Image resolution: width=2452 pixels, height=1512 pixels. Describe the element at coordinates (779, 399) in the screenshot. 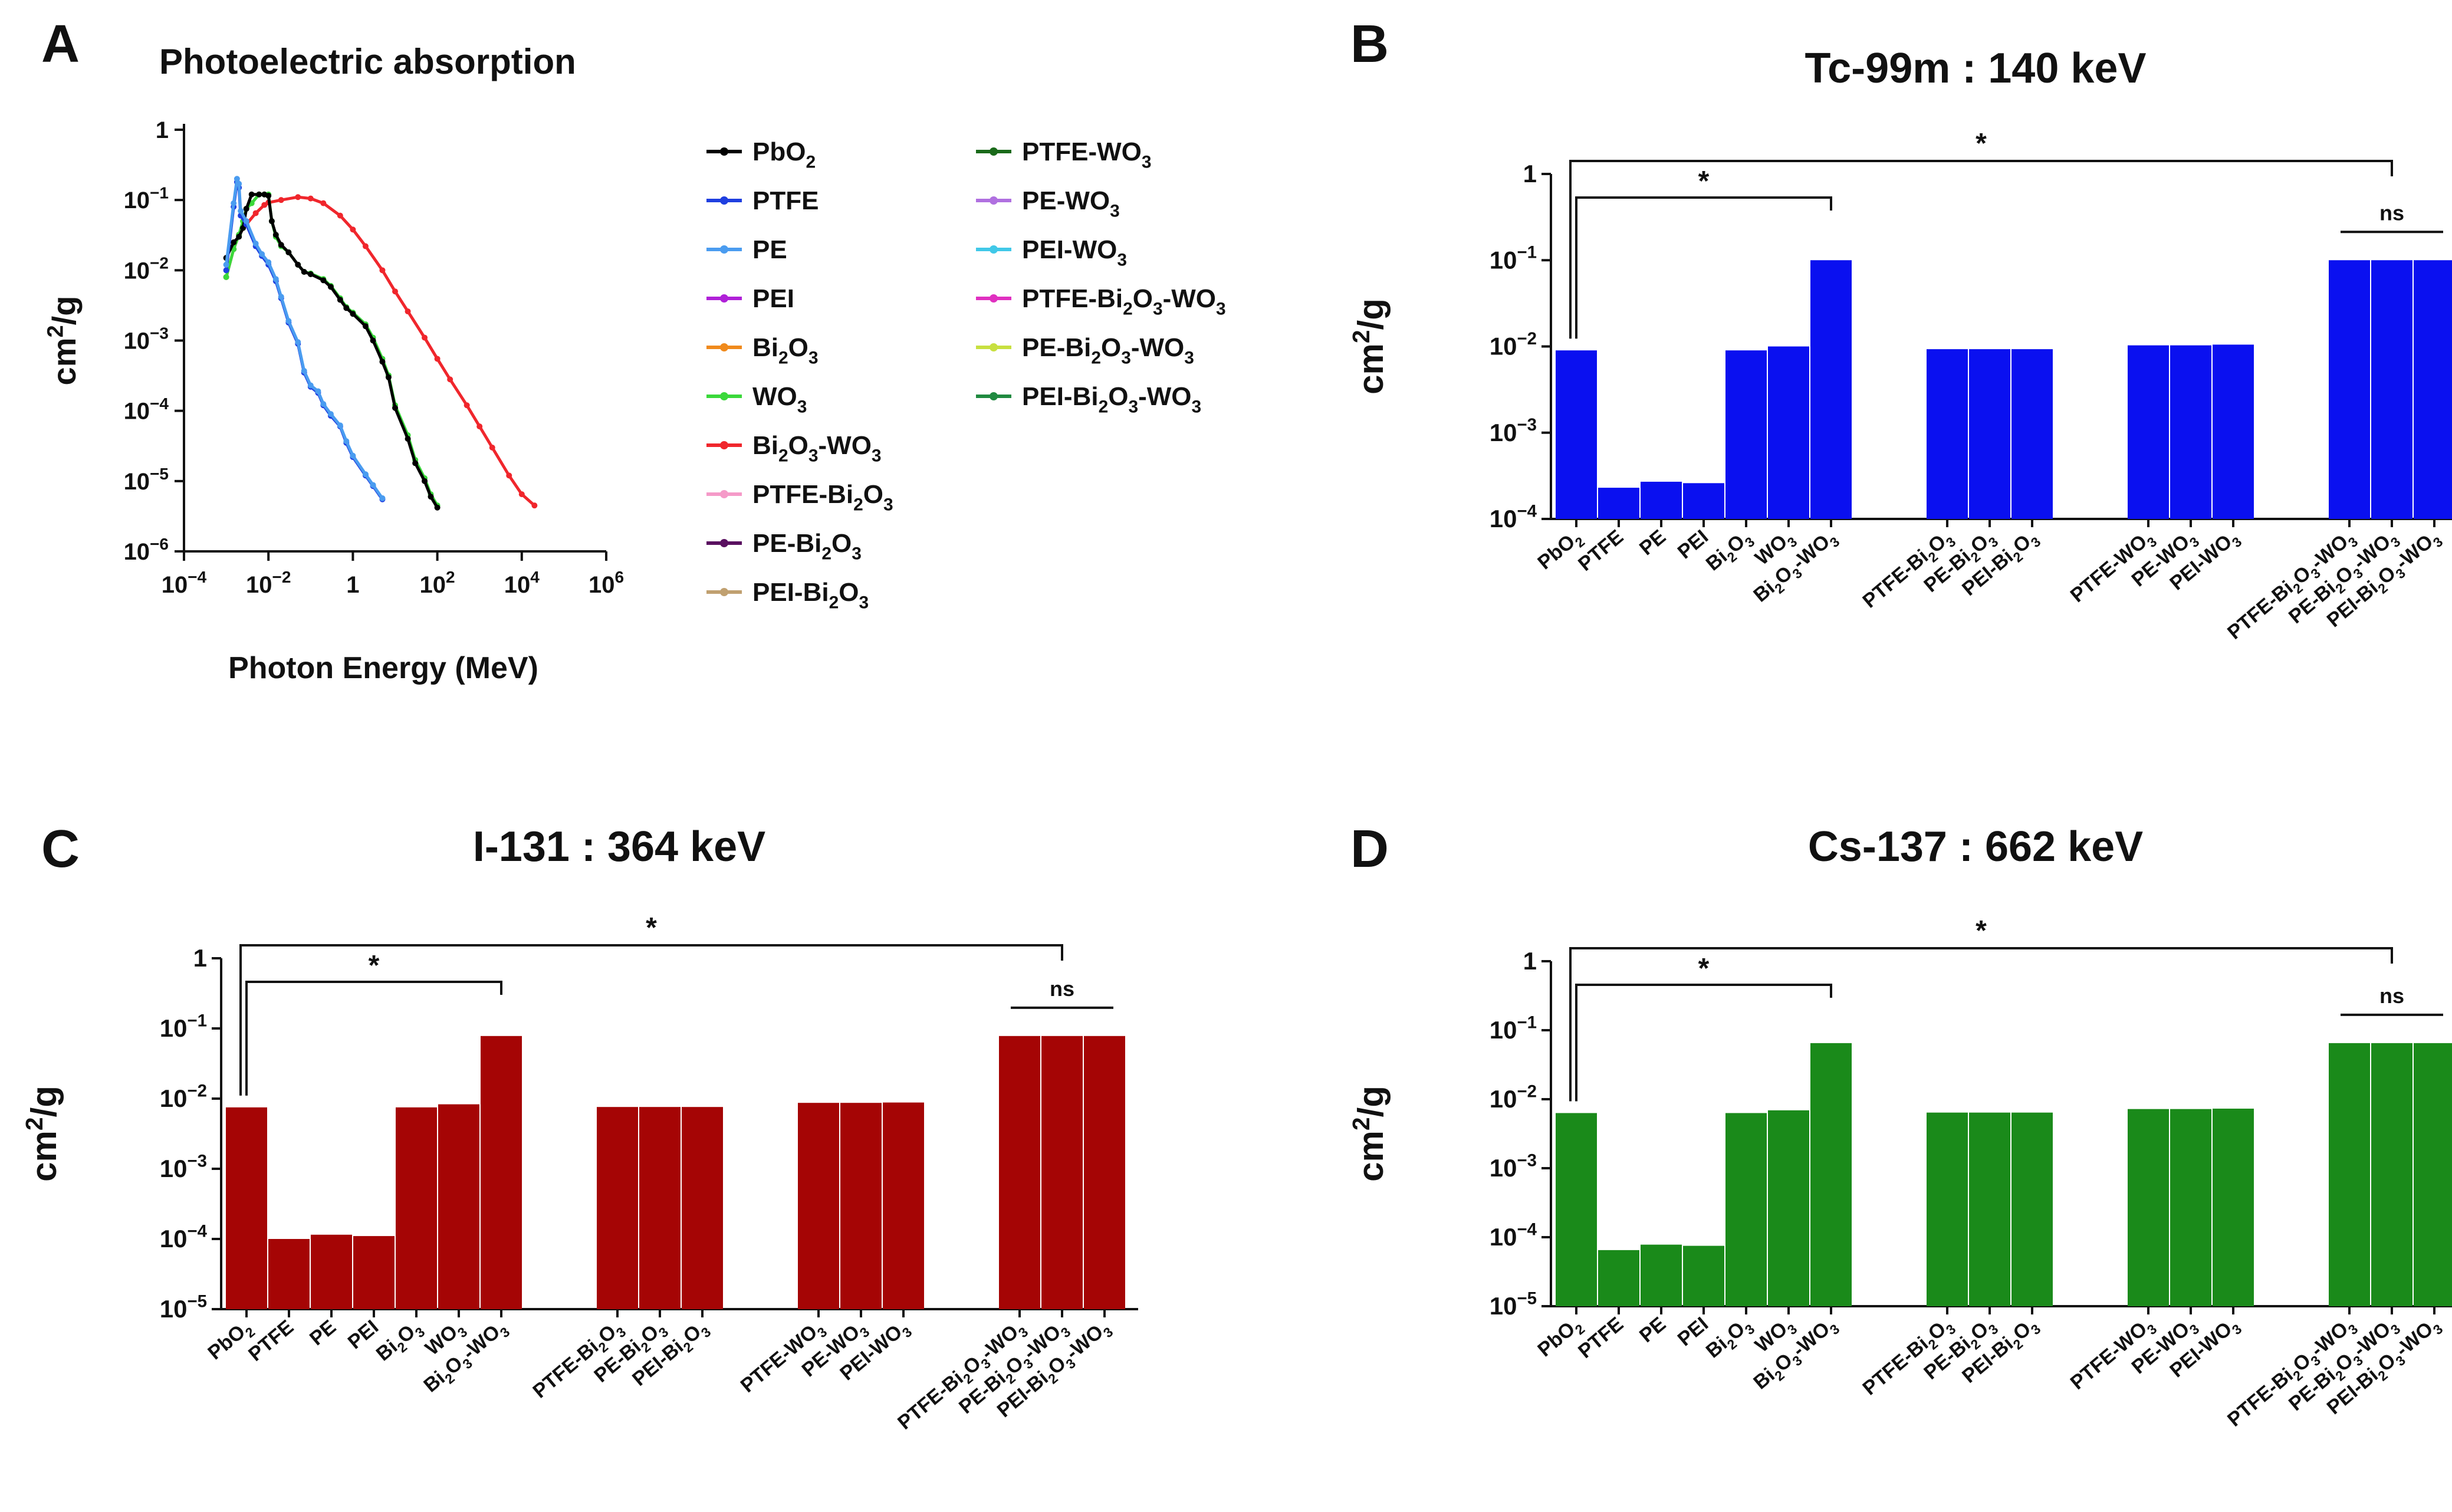

I see `legend-label: WO3` at that location.